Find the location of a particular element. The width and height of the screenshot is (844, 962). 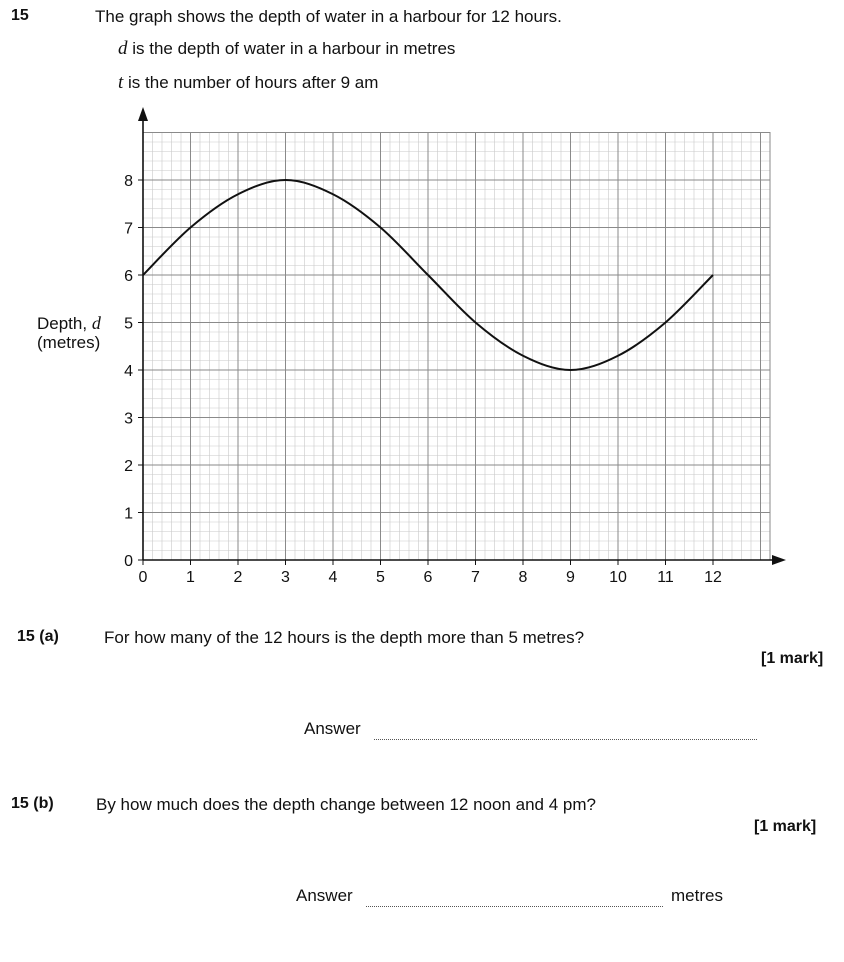

part-a-answer-label: Answer is located at coordinates (332, 728).